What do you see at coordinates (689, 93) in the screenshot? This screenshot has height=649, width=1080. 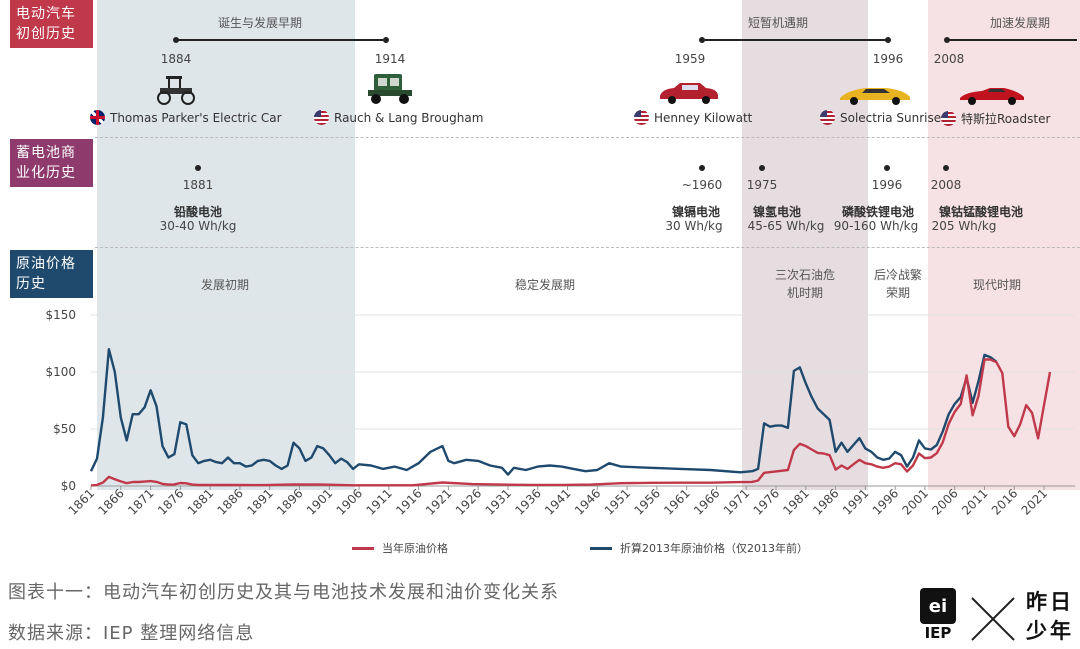 I see `red-sedan-icon` at bounding box center [689, 93].